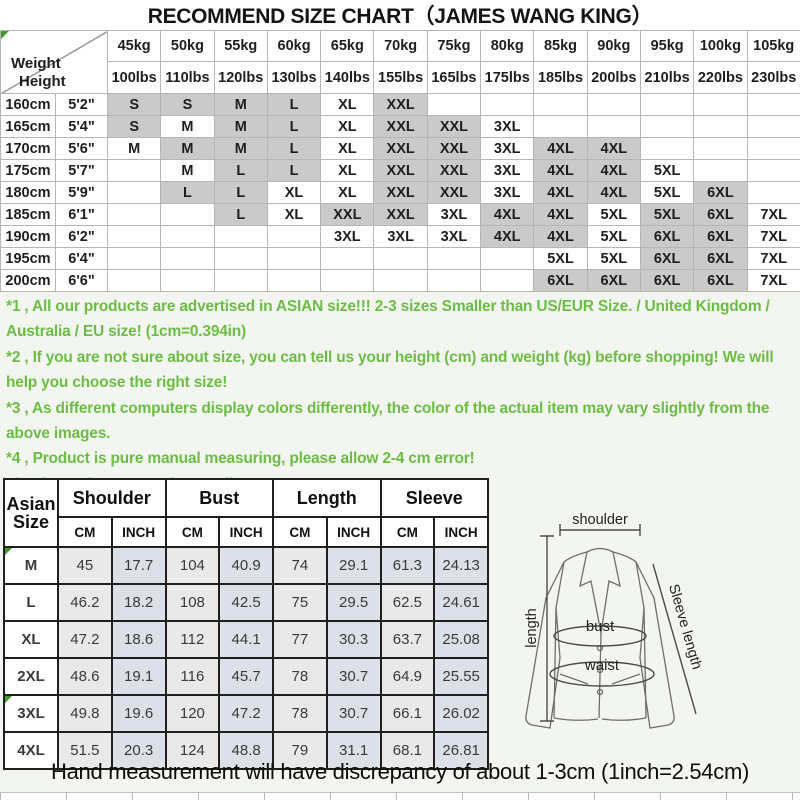  What do you see at coordinates (192, 602) in the screenshot?
I see `measure-value-cell: 108` at bounding box center [192, 602].